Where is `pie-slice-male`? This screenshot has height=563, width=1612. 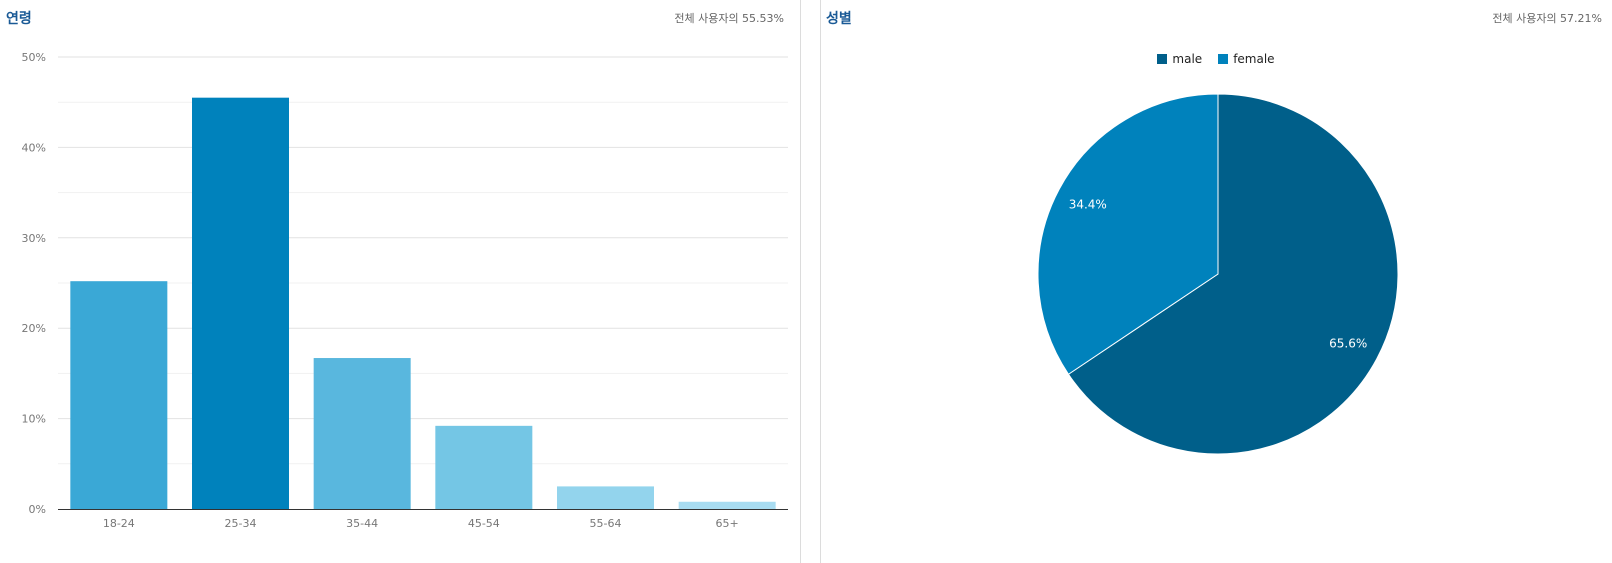 pie-slice-male is located at coordinates (1233, 274).